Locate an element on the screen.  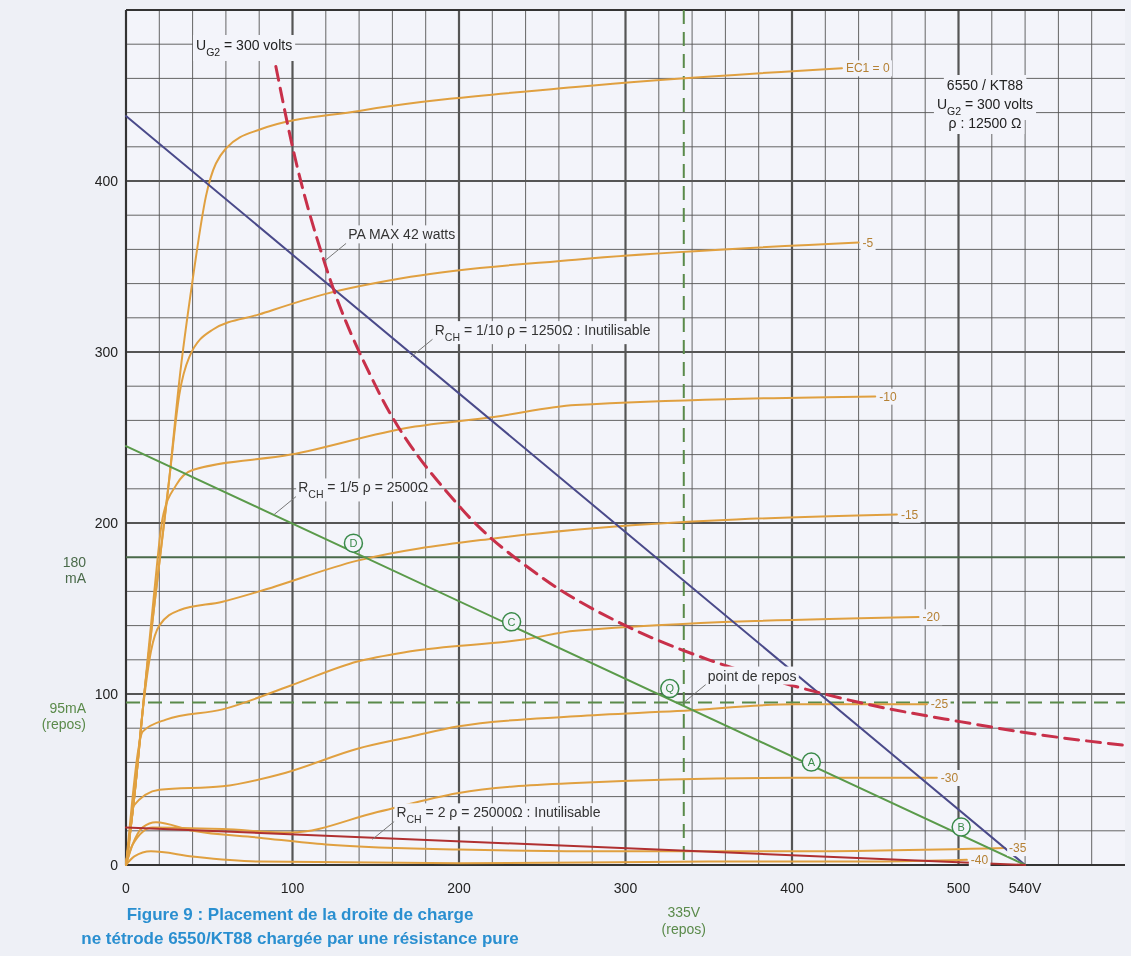
annotation: R$_{CH}$ = 1/5 ρ = 2500Ω is located at coordinates (363, 490).